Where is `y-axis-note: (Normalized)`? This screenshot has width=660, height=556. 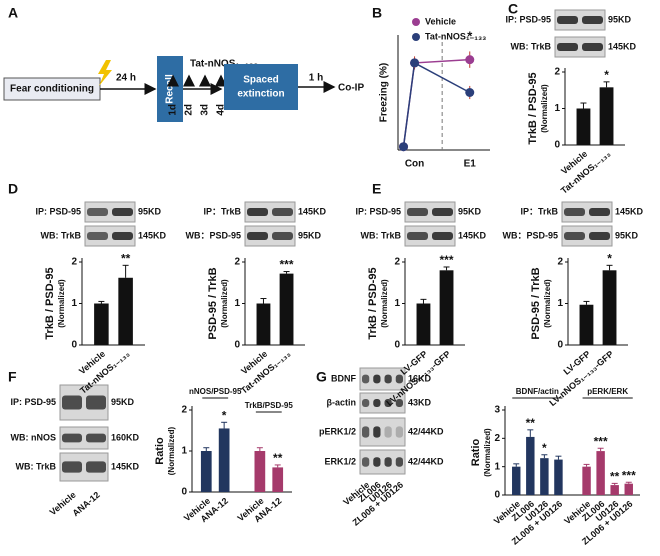
y-axis-note: (Normalized) is located at coordinates (544, 108).